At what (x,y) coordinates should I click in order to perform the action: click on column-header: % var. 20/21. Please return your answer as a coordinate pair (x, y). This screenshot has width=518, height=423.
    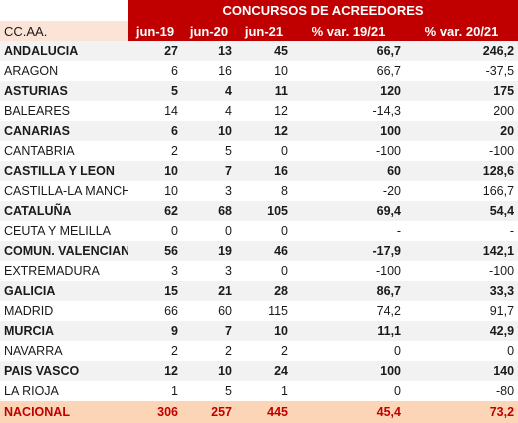
    Looking at the image, I should click on (461, 31).